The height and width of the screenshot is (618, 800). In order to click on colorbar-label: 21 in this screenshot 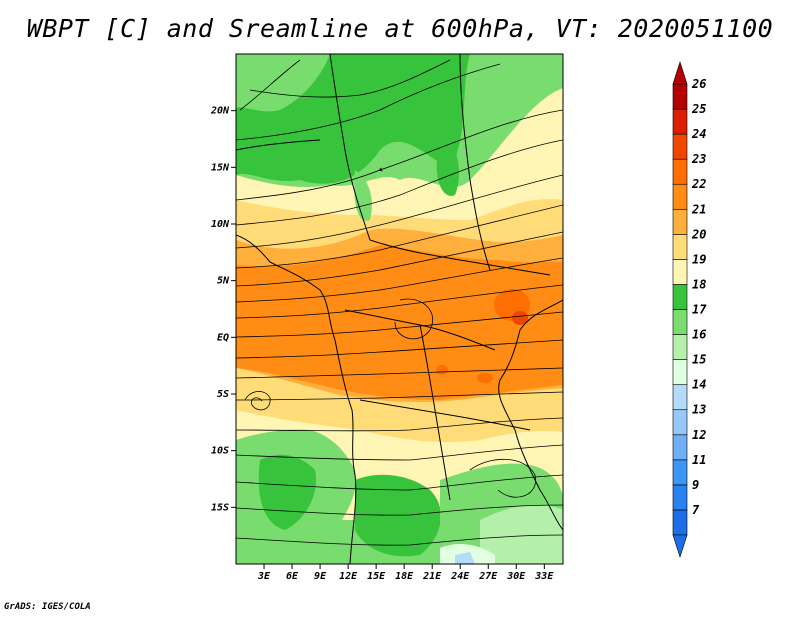, I will do `click(698, 209)`.